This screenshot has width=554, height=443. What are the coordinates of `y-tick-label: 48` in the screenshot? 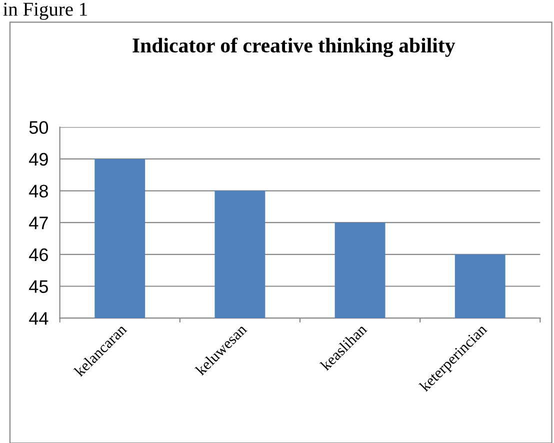 It's located at (38, 191).